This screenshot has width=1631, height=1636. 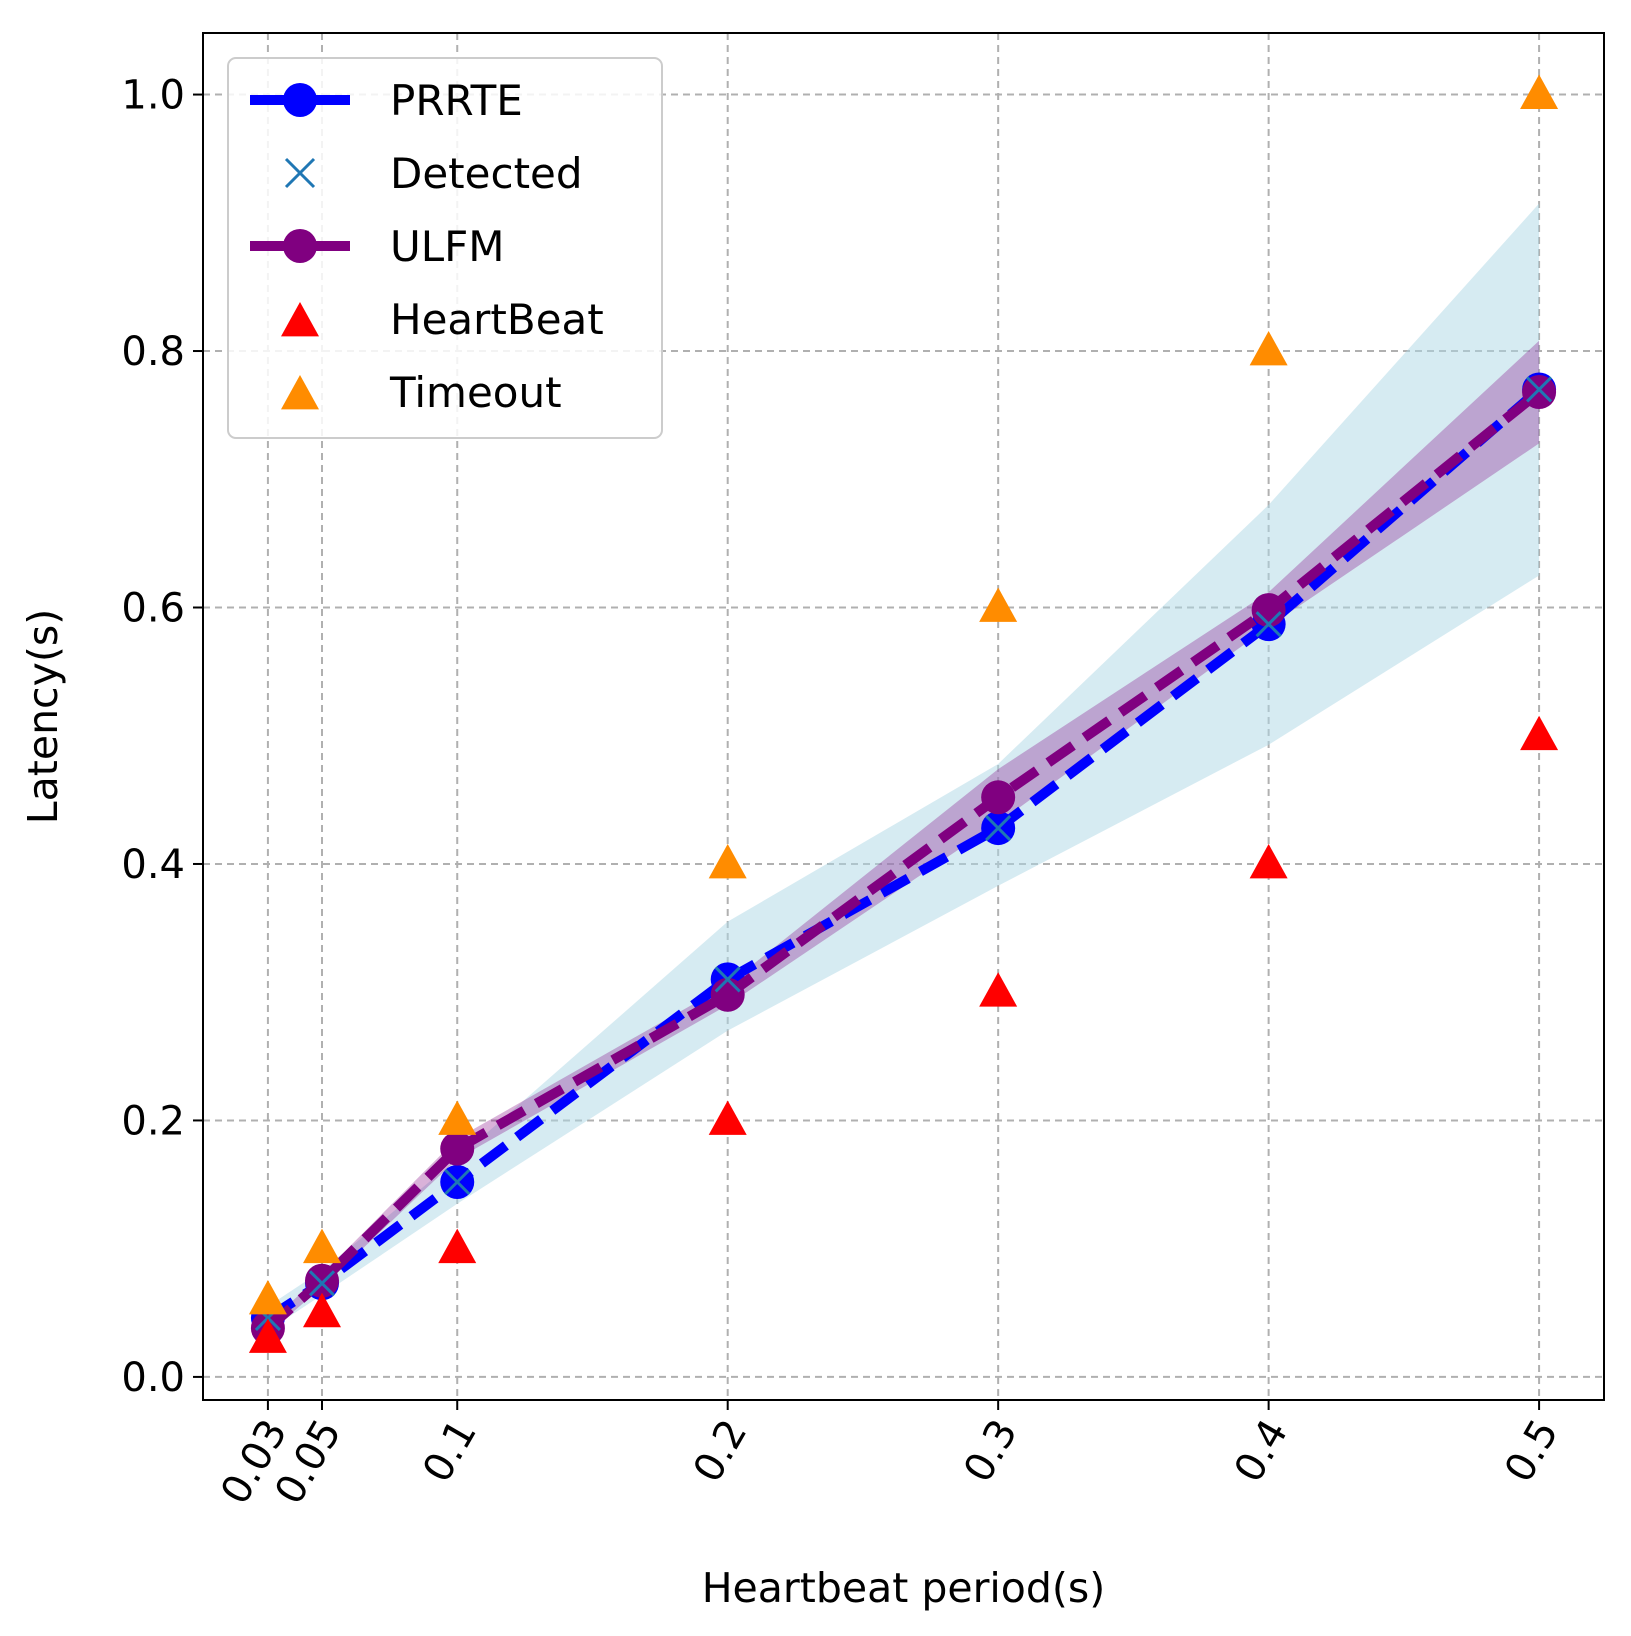 I want to click on legend-item-detected: Detected, so click(x=433, y=173).